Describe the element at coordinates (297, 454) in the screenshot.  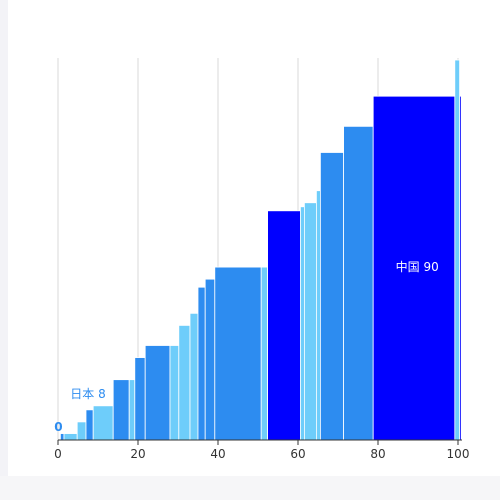
I see `x-tick-label-3: 60` at that location.